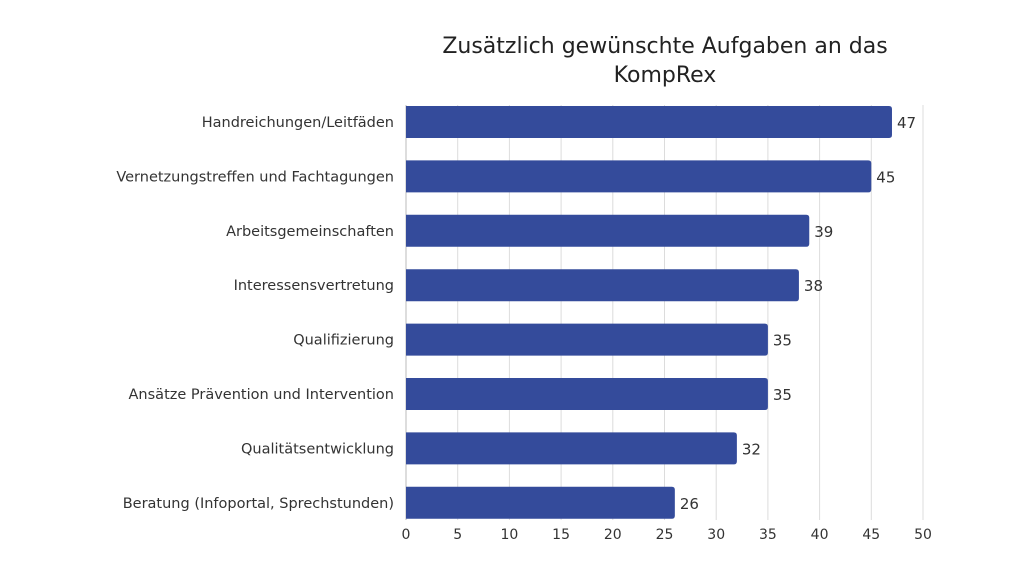 The image size is (1024, 575). I want to click on data-label: 45, so click(885, 177).